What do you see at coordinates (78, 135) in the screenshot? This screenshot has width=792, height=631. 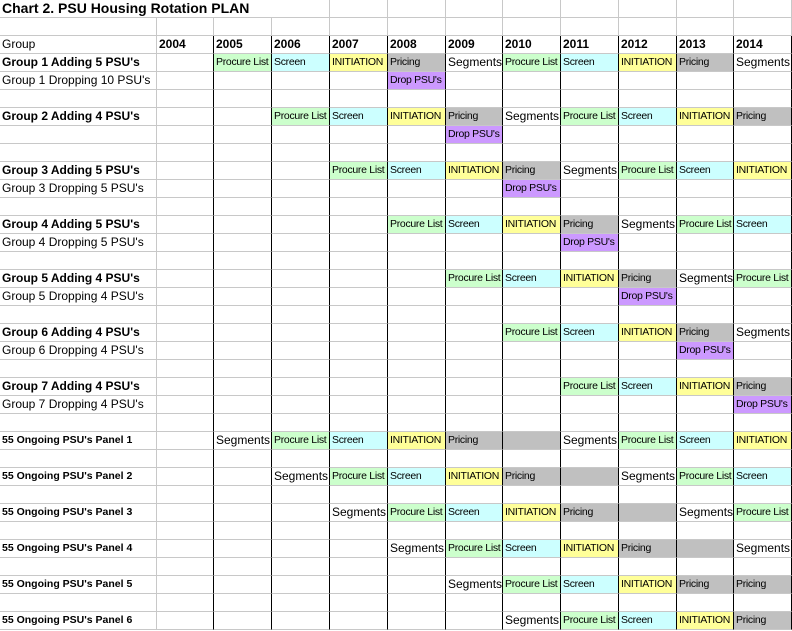 I see `row-label` at bounding box center [78, 135].